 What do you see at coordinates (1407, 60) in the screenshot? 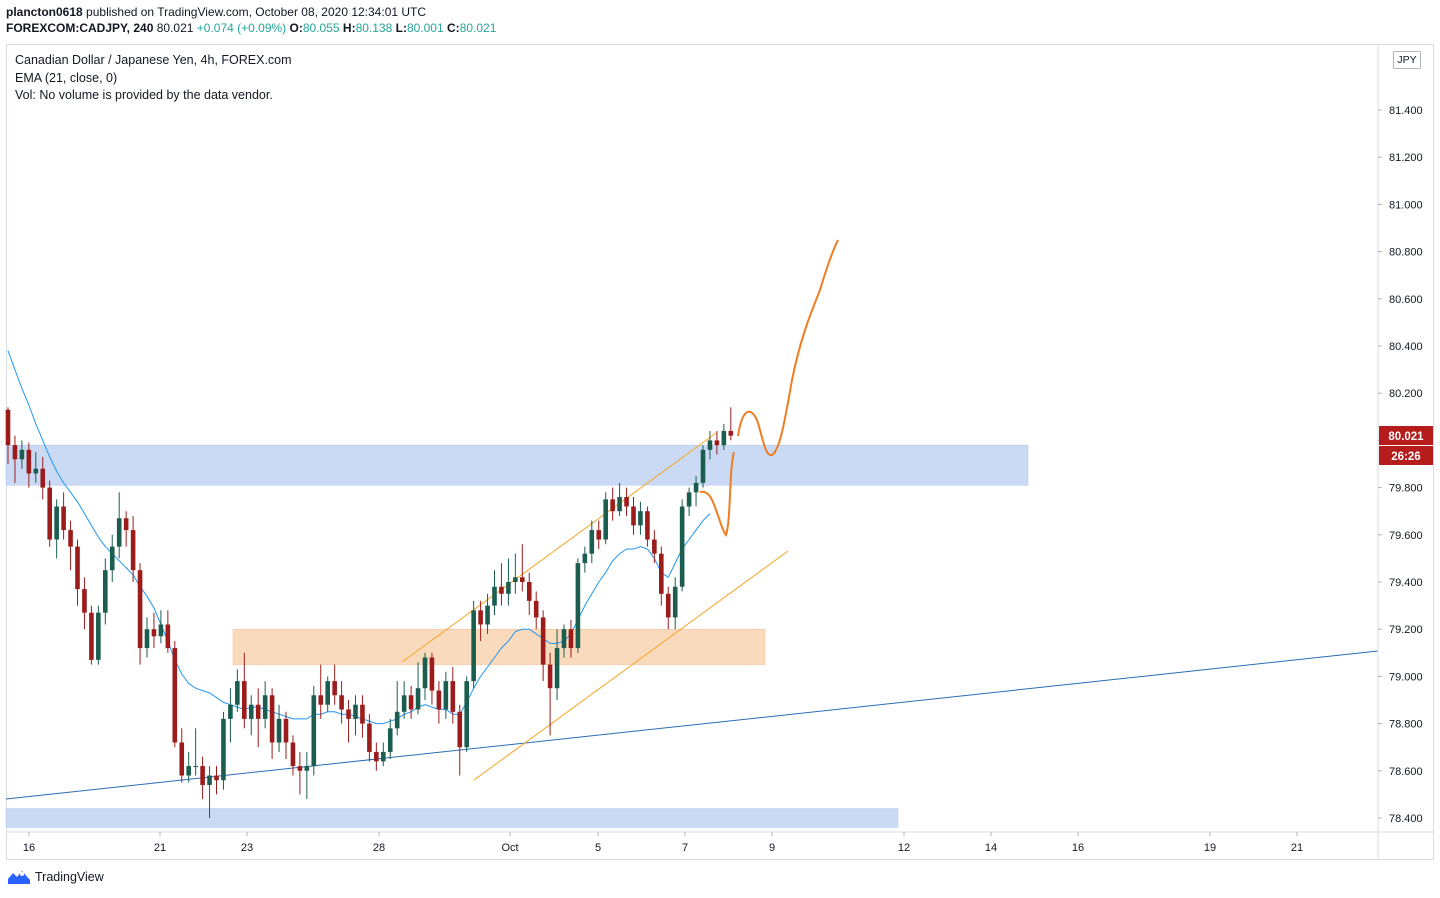
I see `currency-badge: JPY` at bounding box center [1407, 60].